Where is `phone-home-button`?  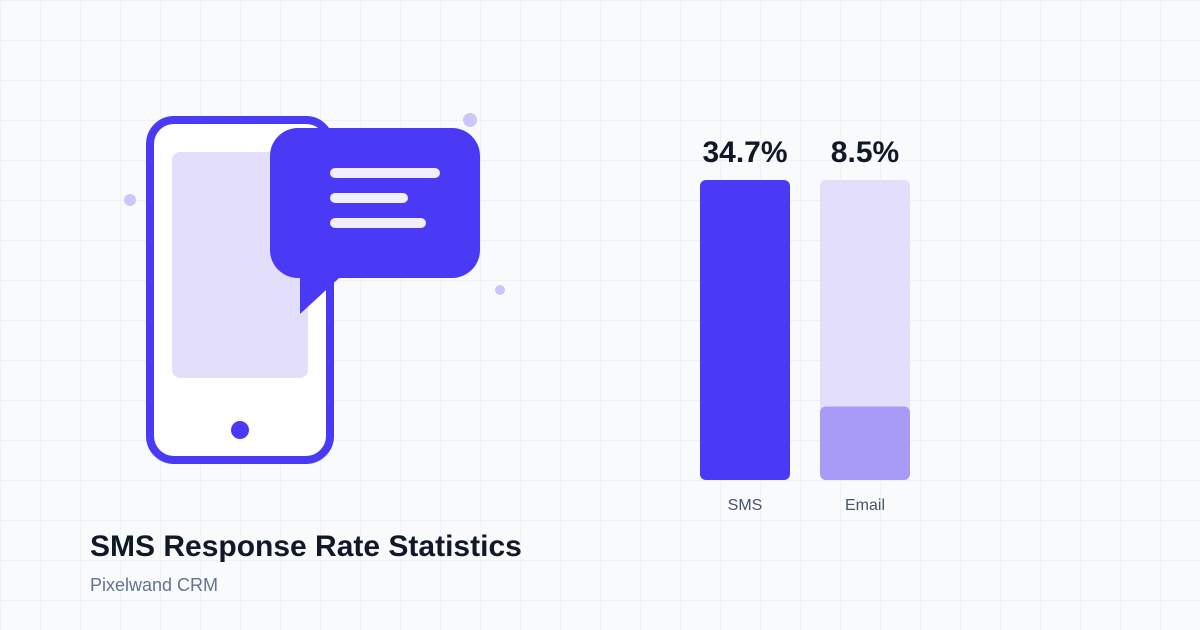
phone-home-button is located at coordinates (240, 430).